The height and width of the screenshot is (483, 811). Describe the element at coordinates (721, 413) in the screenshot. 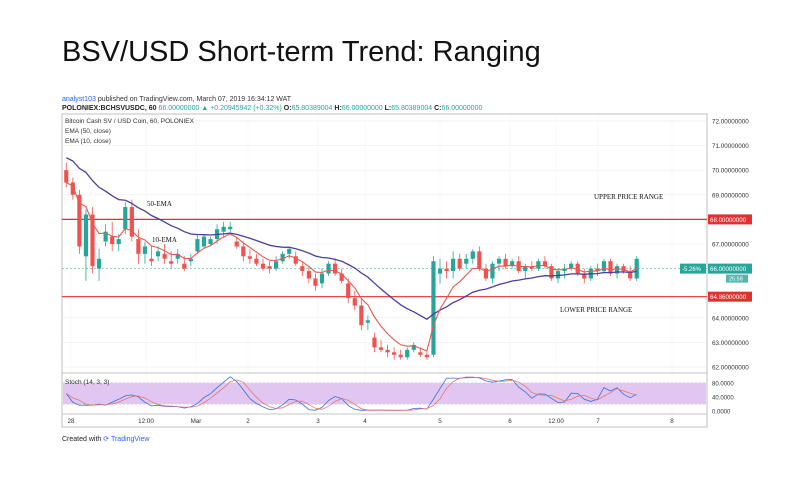

I see `stoch-tick-label: 0.0000` at that location.